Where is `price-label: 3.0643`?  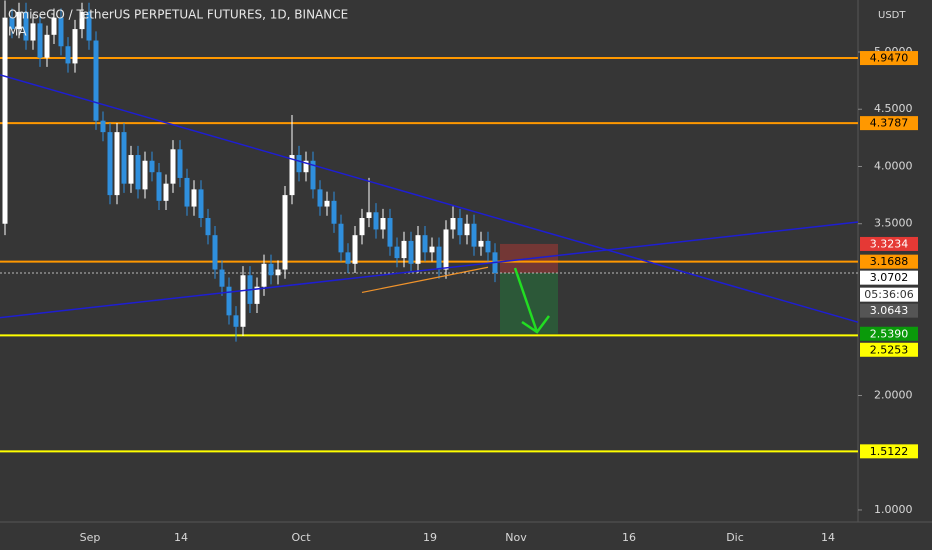 price-label: 3.0643 is located at coordinates (889, 310).